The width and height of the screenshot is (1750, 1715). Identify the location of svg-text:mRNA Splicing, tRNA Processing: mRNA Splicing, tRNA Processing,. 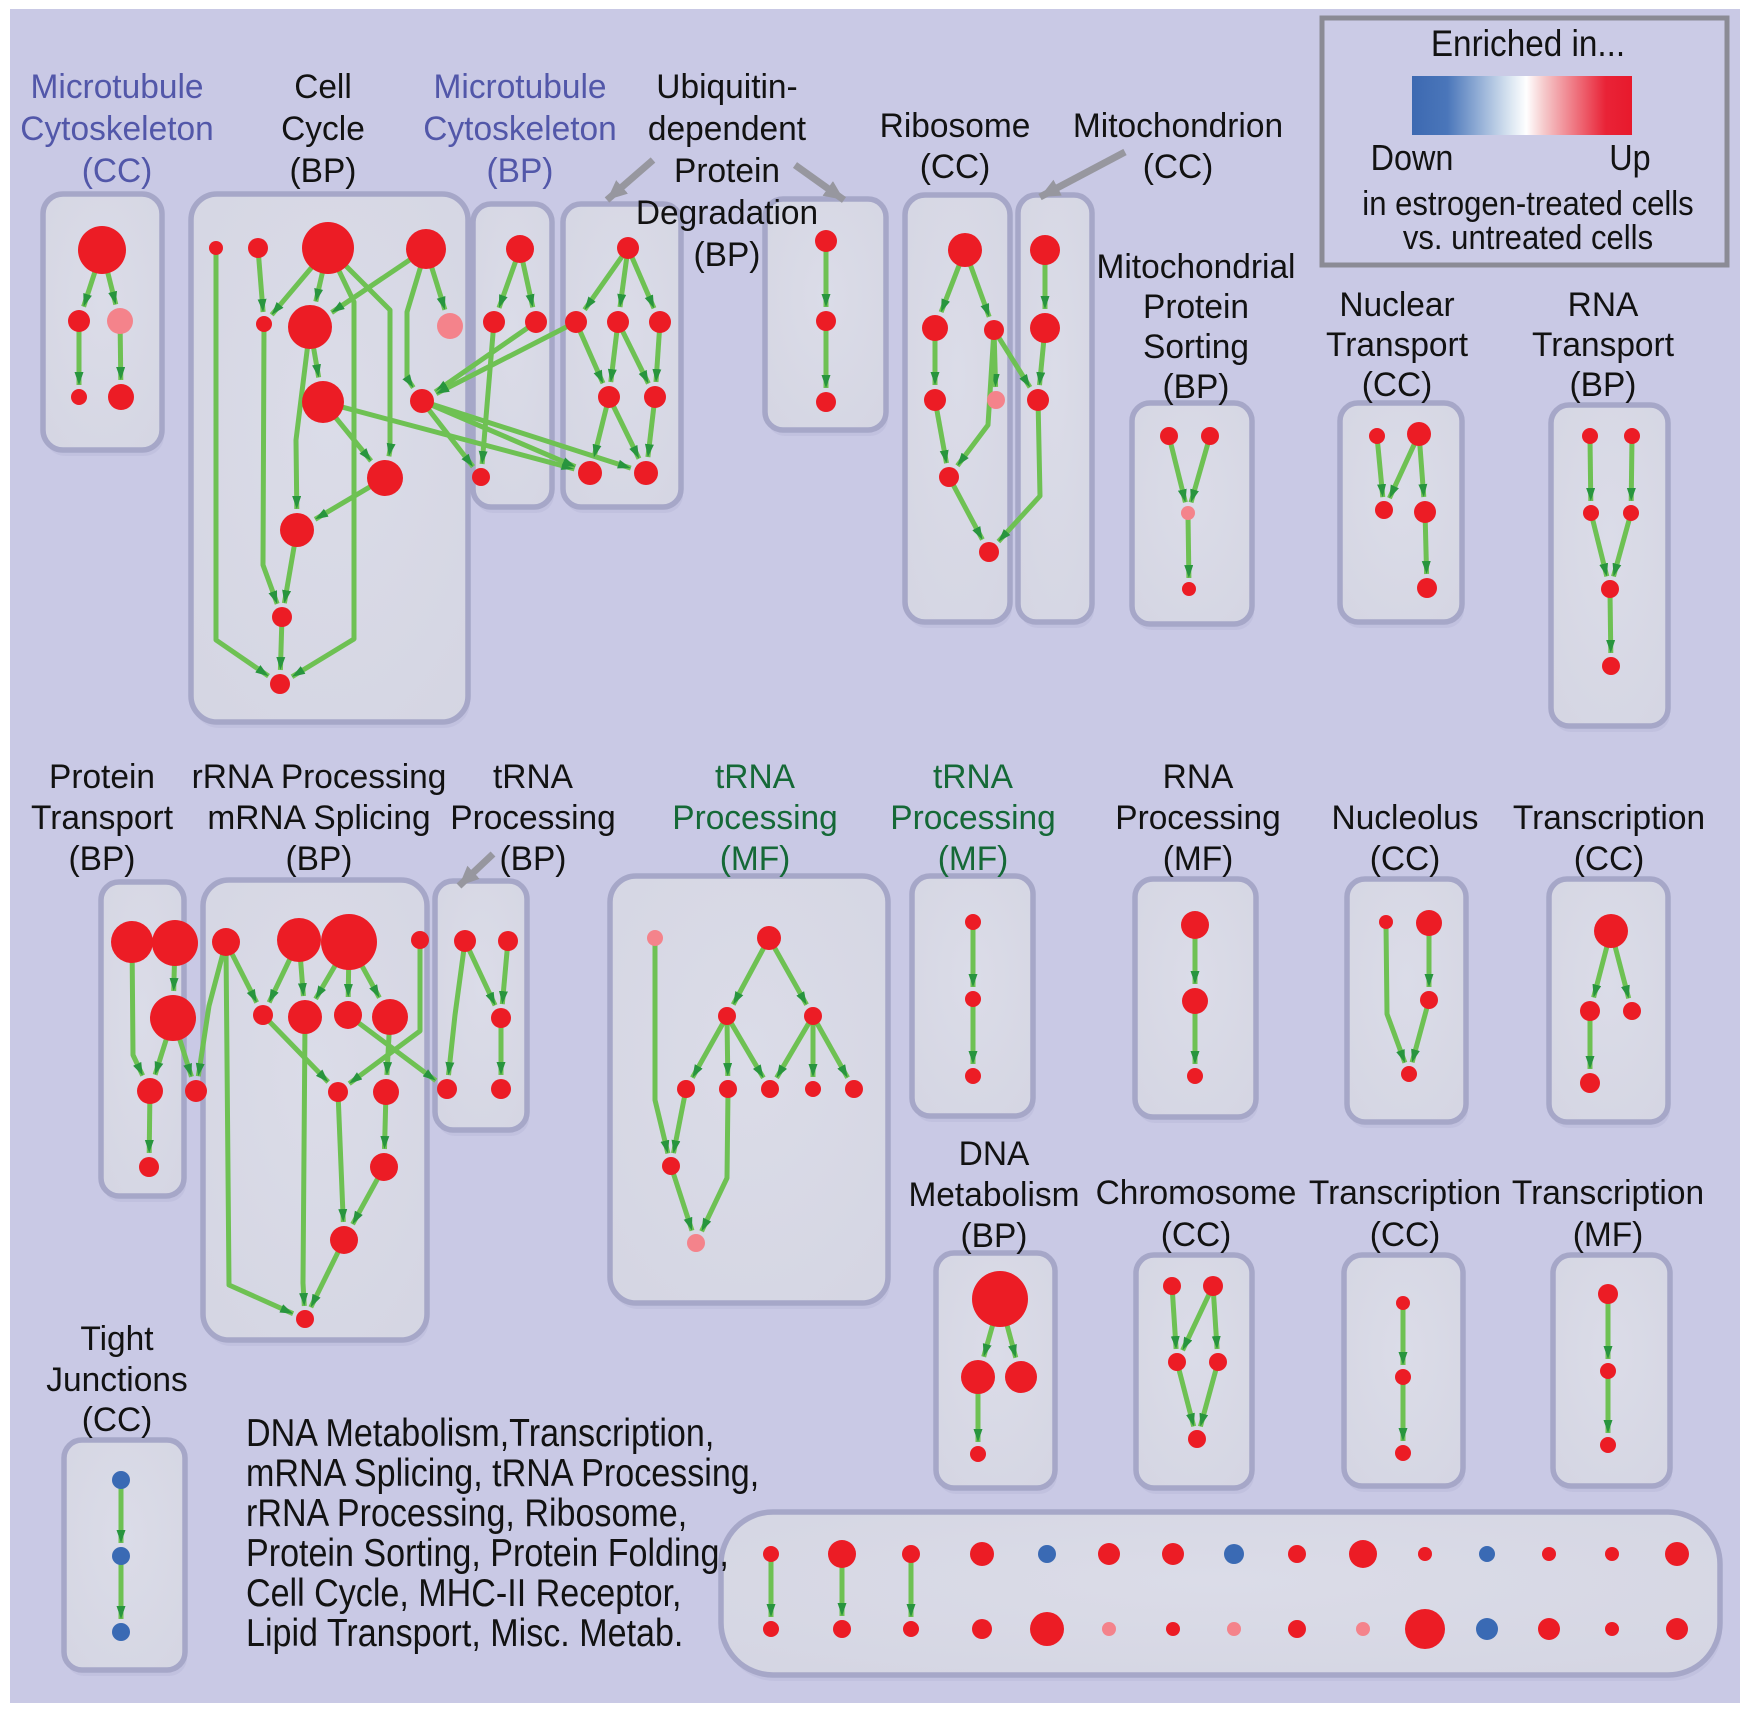
(502, 1473).